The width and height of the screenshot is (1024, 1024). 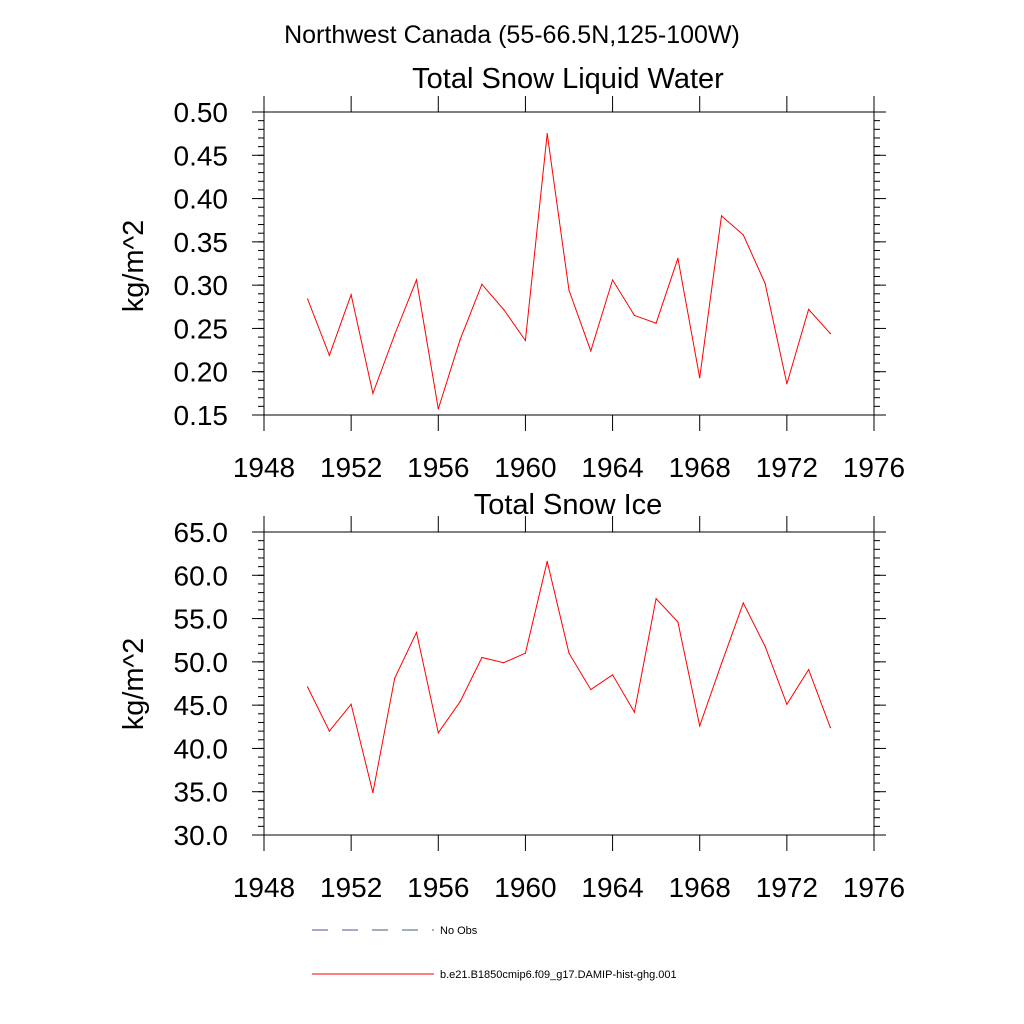 I want to click on legend-label-no-obs: No Obs, so click(x=459, y=931).